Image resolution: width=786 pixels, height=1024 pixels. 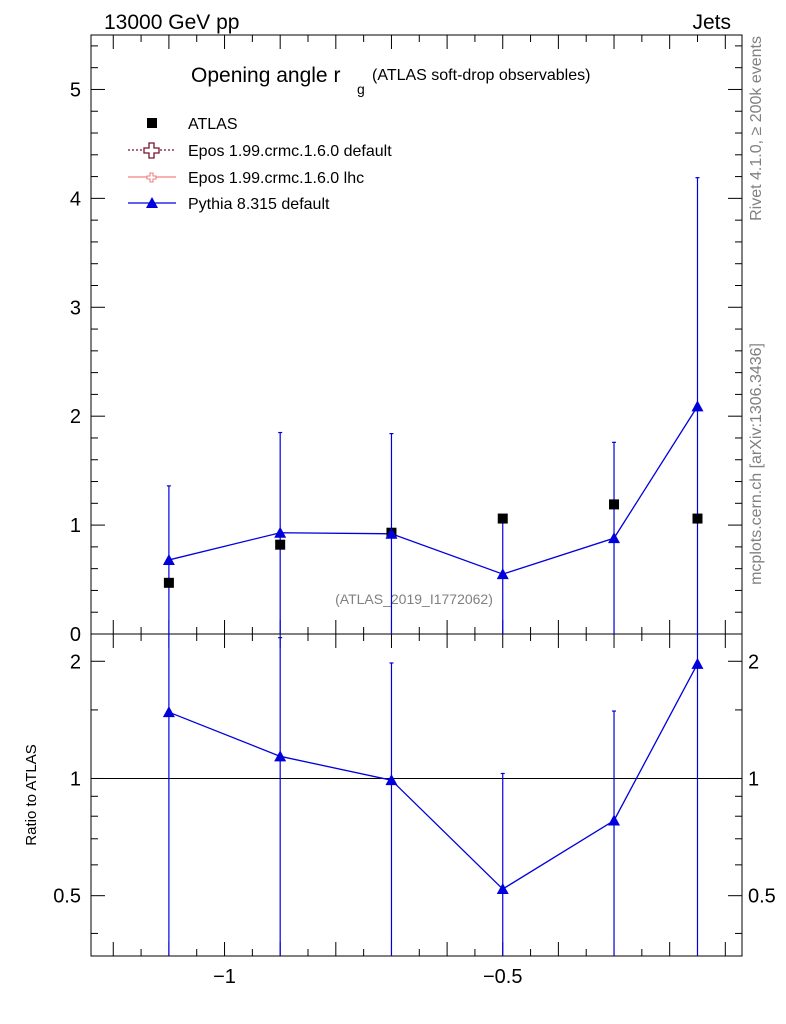 What do you see at coordinates (276, 178) in the screenshot?
I see `legend-label-epos-lhc: Epos 1.99.crmc.1.6.0 lhc` at bounding box center [276, 178].